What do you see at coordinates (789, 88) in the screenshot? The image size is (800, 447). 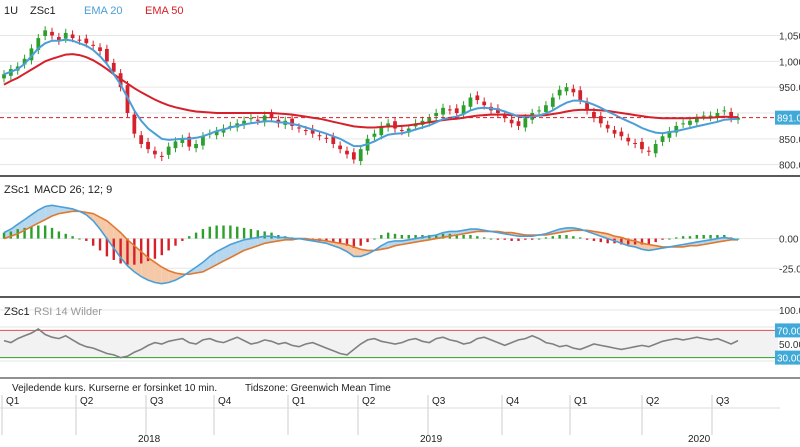 I see `price-y-tick: 950.00` at bounding box center [789, 88].